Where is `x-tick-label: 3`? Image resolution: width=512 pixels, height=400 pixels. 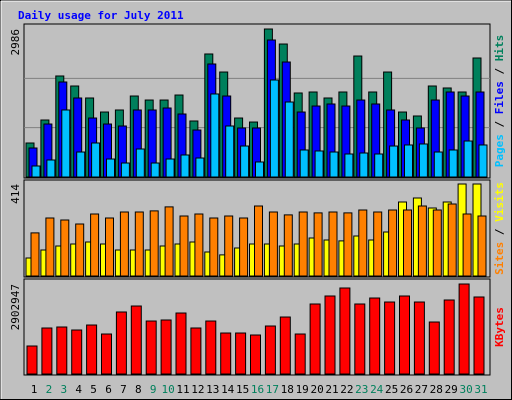
x-tick-label: 3 is located at coordinates (63, 389).